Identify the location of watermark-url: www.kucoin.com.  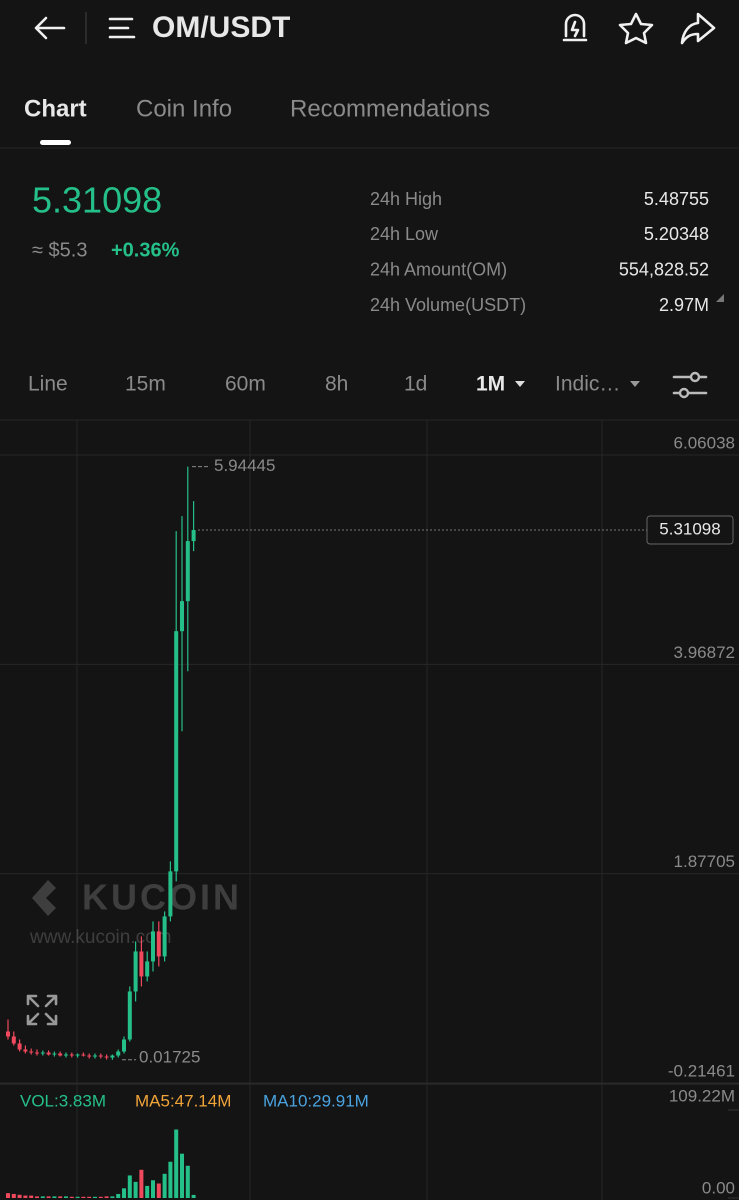
(100, 937).